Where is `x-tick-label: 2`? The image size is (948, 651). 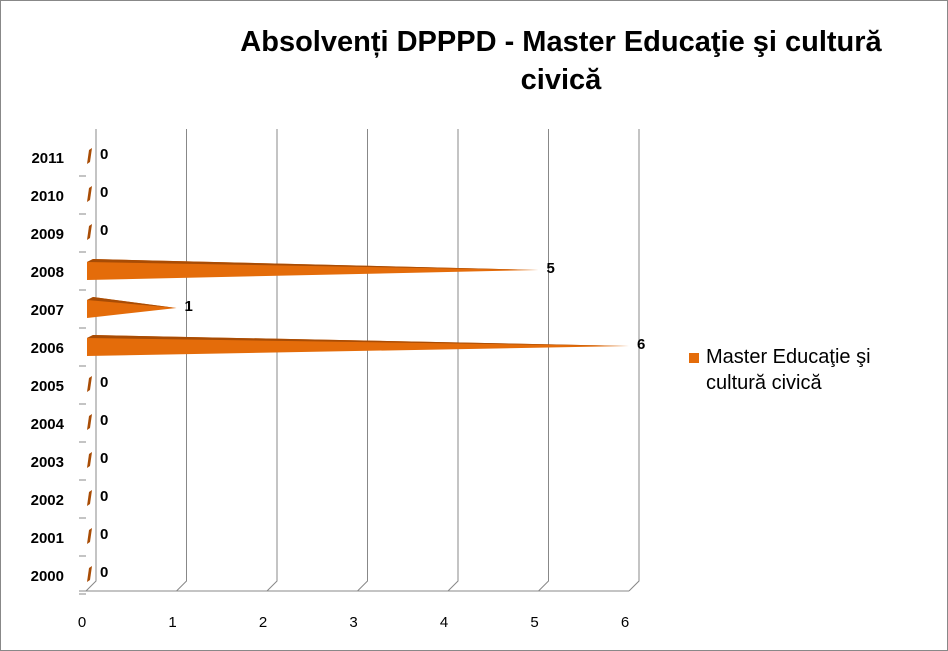 x-tick-label: 2 is located at coordinates (263, 622).